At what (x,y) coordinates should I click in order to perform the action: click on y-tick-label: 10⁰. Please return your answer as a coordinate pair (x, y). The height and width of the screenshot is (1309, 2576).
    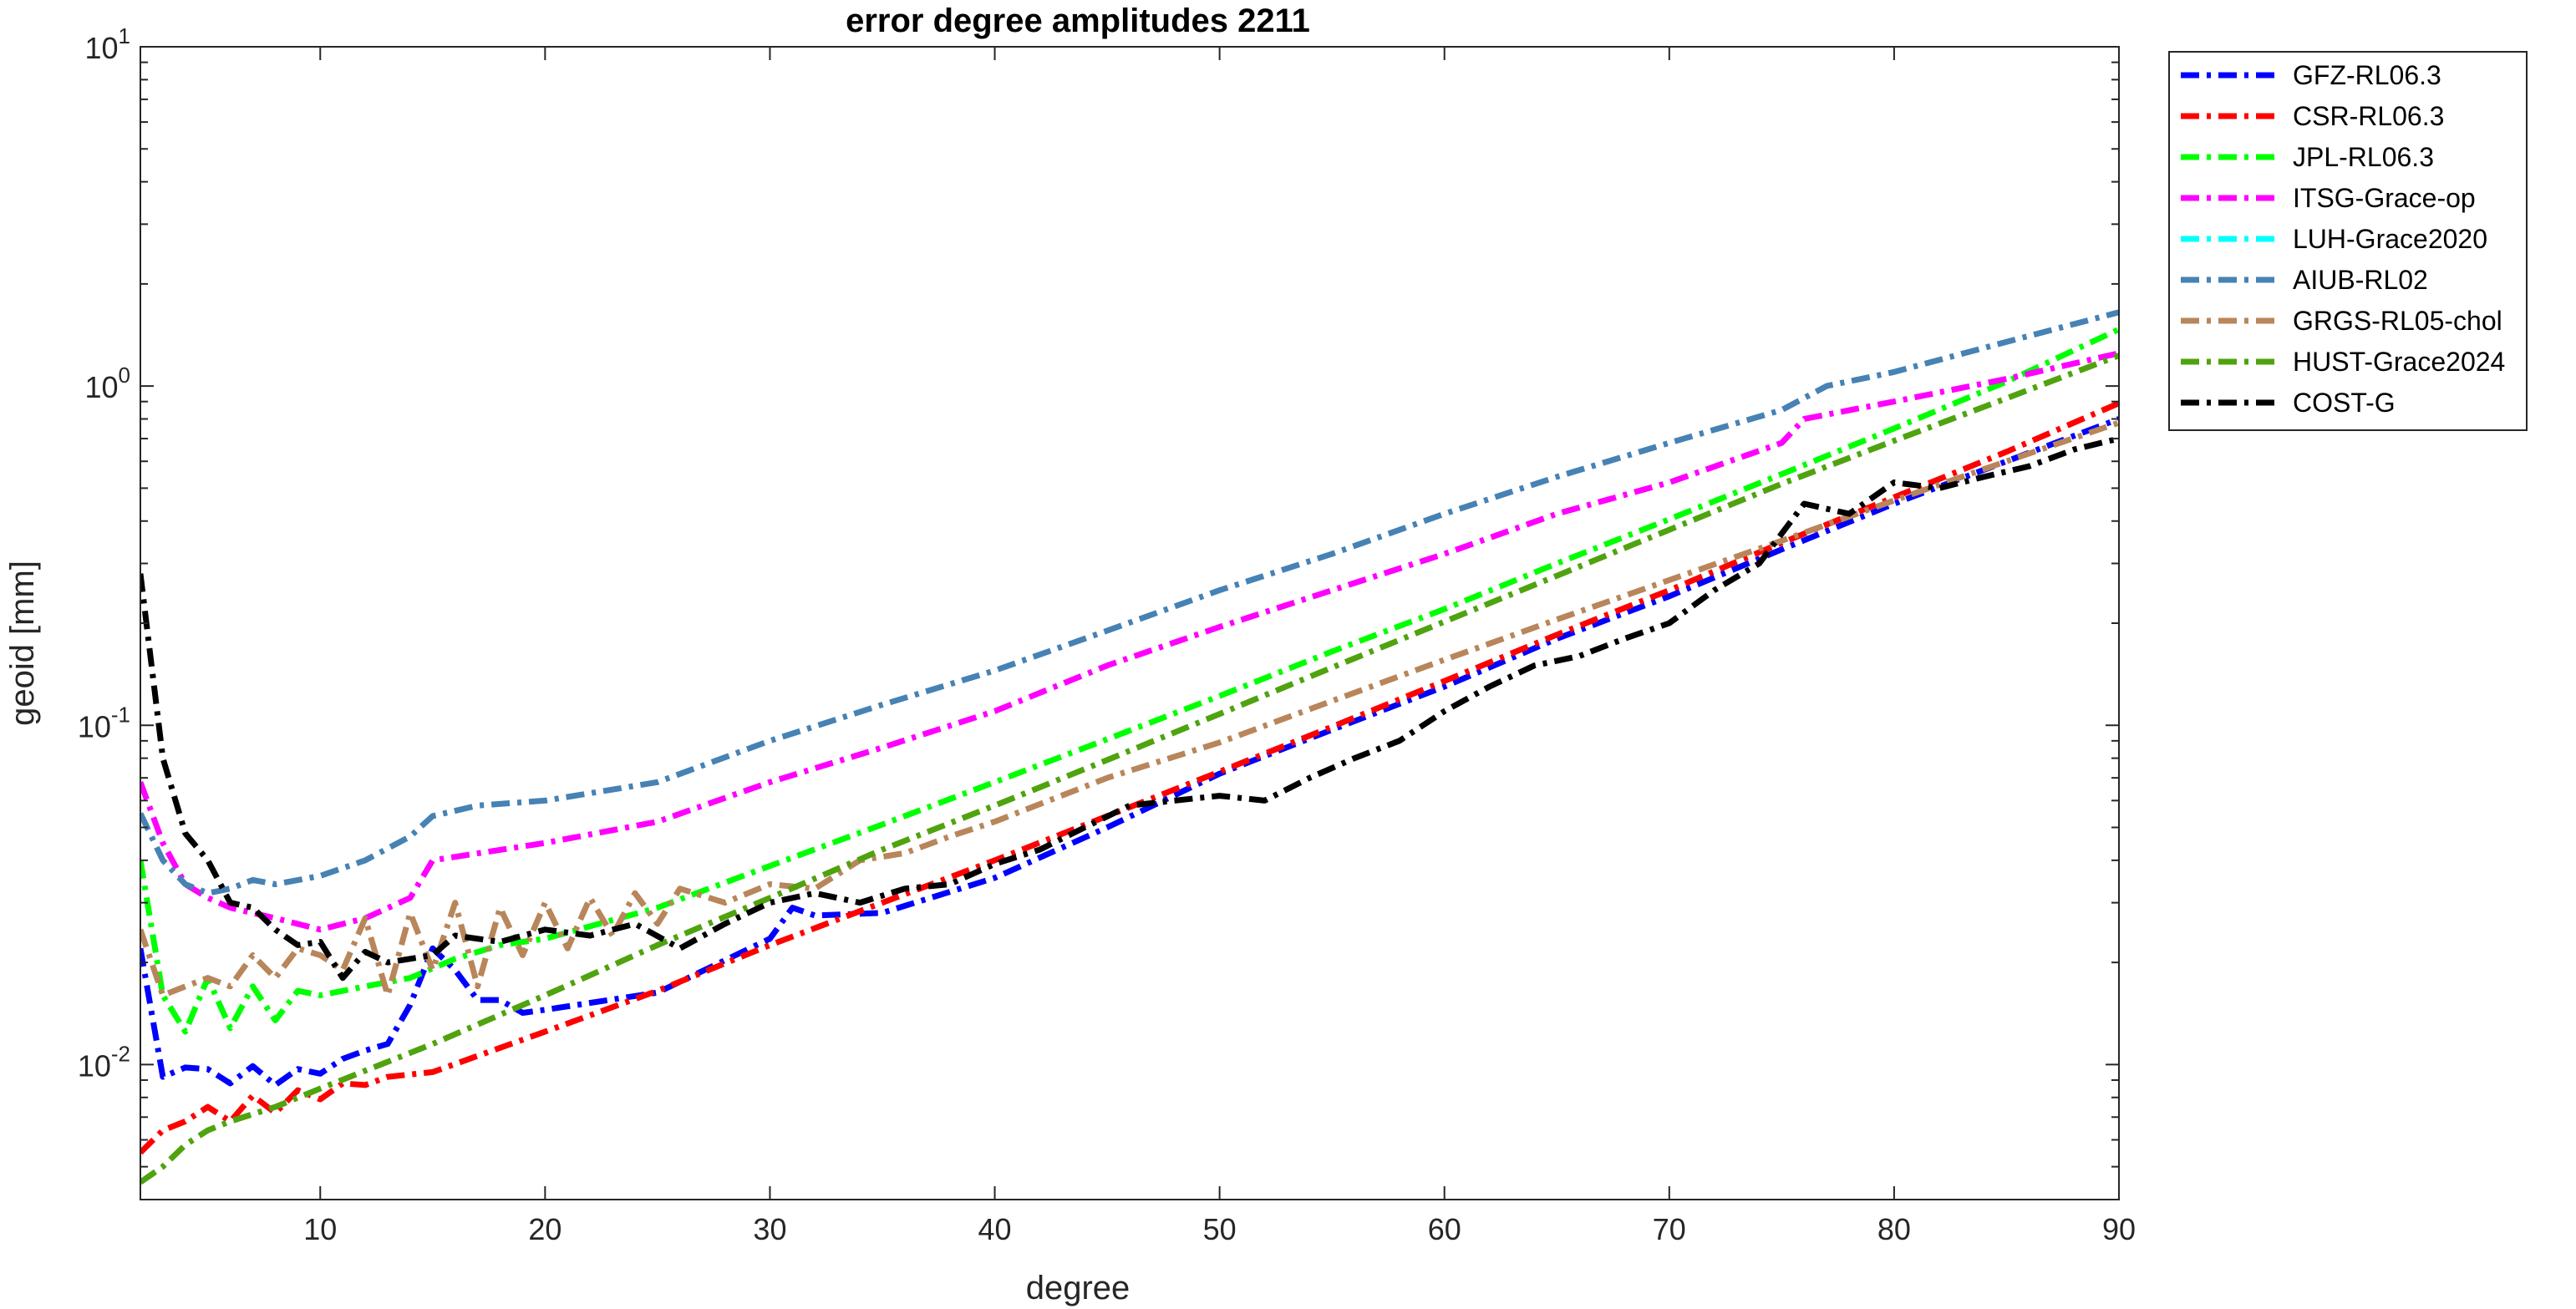
    Looking at the image, I should click on (107, 383).